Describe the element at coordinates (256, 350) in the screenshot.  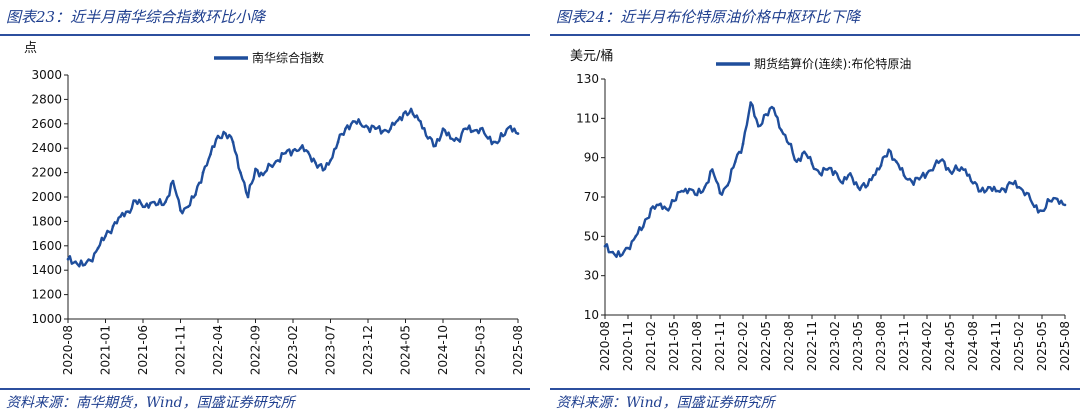
I see `x-tick-label: 2022-09` at that location.